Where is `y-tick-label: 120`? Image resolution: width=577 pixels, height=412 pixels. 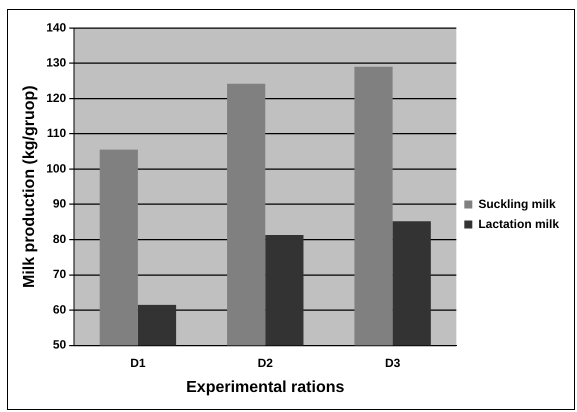 y-tick-label: 120 is located at coordinates (56, 97).